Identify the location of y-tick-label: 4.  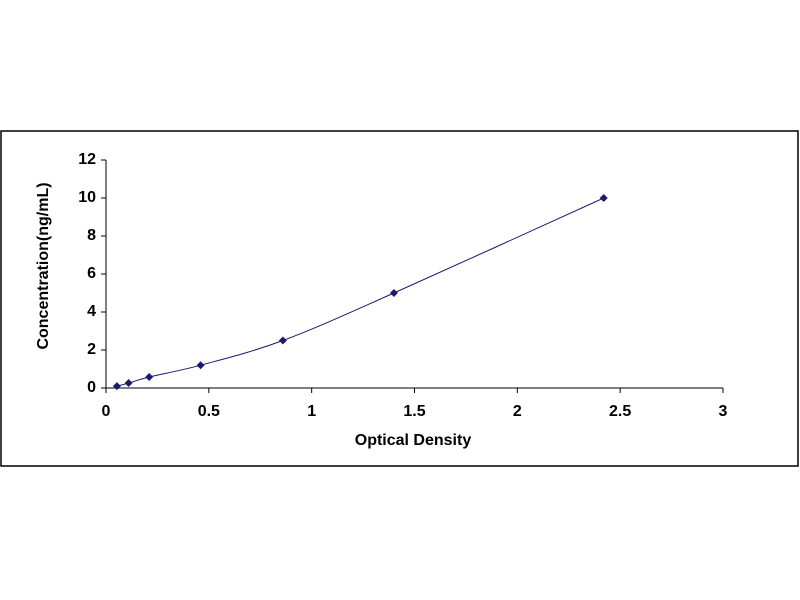
(91, 311).